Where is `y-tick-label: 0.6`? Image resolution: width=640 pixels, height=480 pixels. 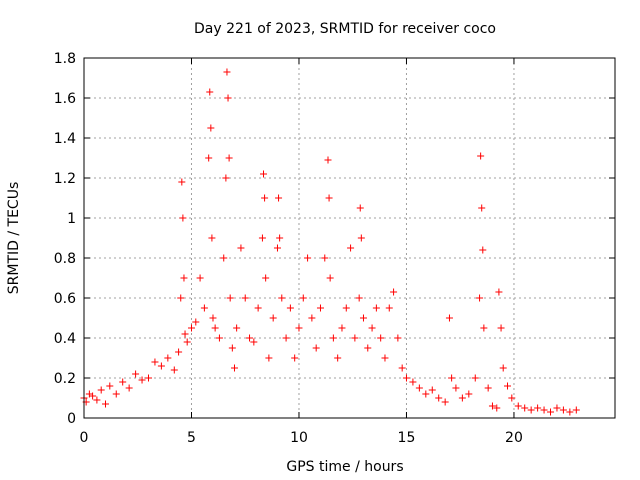 y-tick-label: 0.6 is located at coordinates (65, 299).